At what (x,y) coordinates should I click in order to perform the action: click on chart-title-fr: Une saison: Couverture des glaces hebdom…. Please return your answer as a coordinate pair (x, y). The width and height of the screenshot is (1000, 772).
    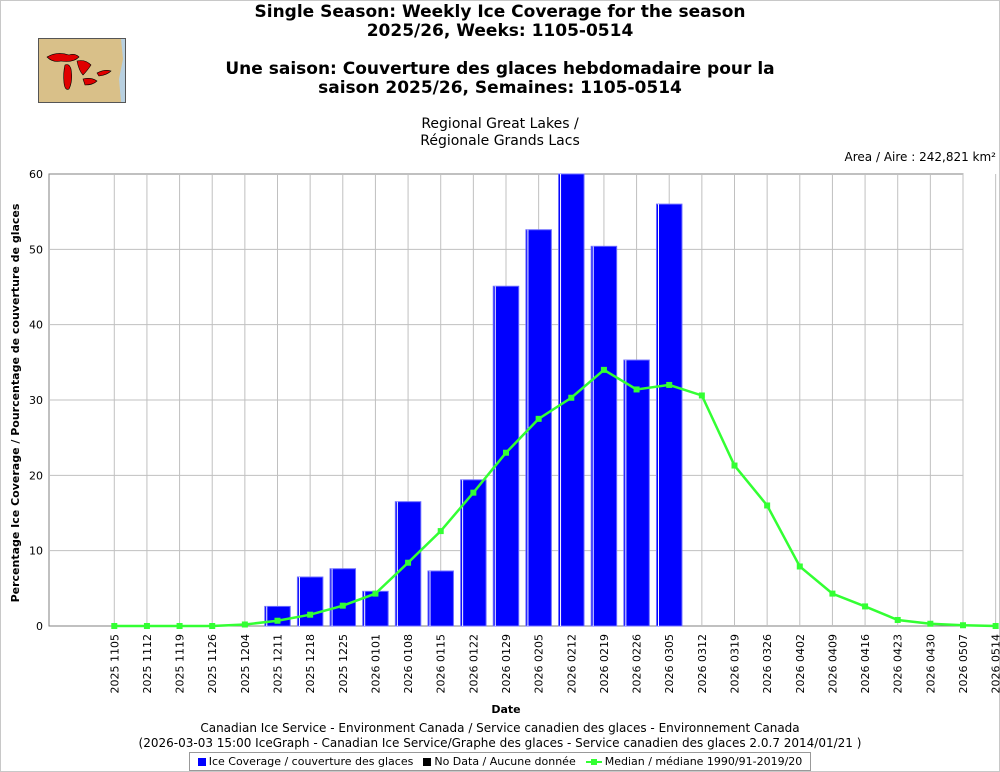
    Looking at the image, I should click on (500, 78).